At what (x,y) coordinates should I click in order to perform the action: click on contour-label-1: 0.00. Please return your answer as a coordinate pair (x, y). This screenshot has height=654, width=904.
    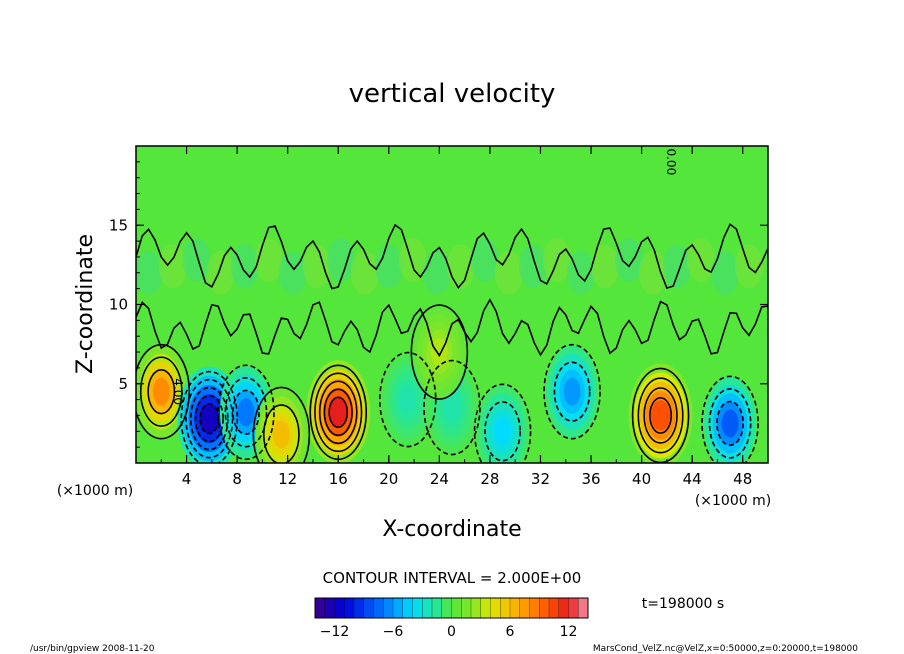
    Looking at the image, I should click on (671, 161).